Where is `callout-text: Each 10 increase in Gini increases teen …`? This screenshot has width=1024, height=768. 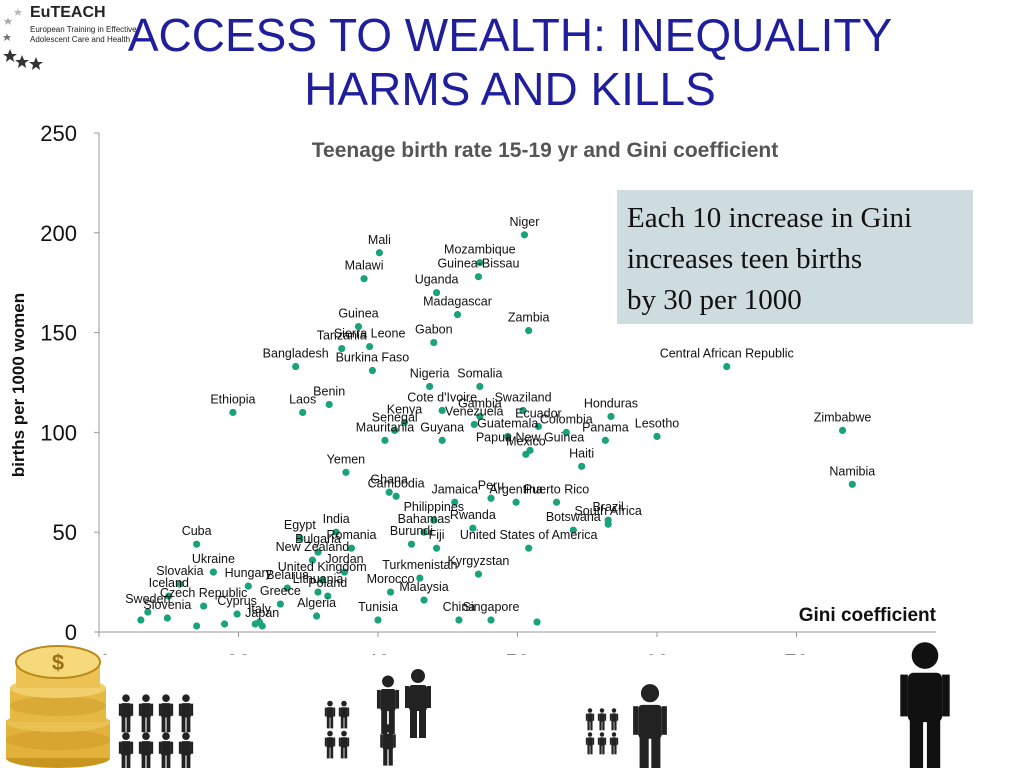 callout-text: Each 10 increase in Gini increases teen … is located at coordinates (797, 259).